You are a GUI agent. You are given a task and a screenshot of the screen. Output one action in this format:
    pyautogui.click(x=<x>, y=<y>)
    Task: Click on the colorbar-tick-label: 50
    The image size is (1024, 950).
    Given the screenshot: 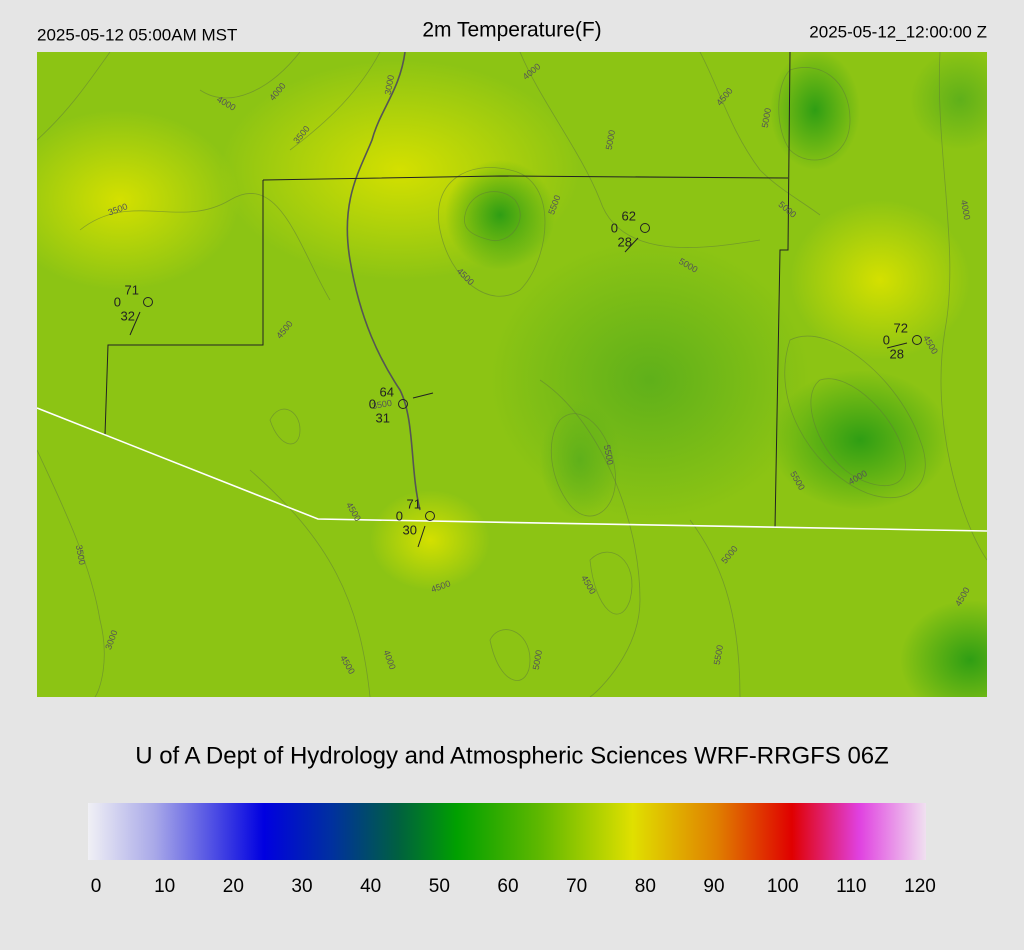 What is the action you would take?
    pyautogui.click(x=439, y=886)
    